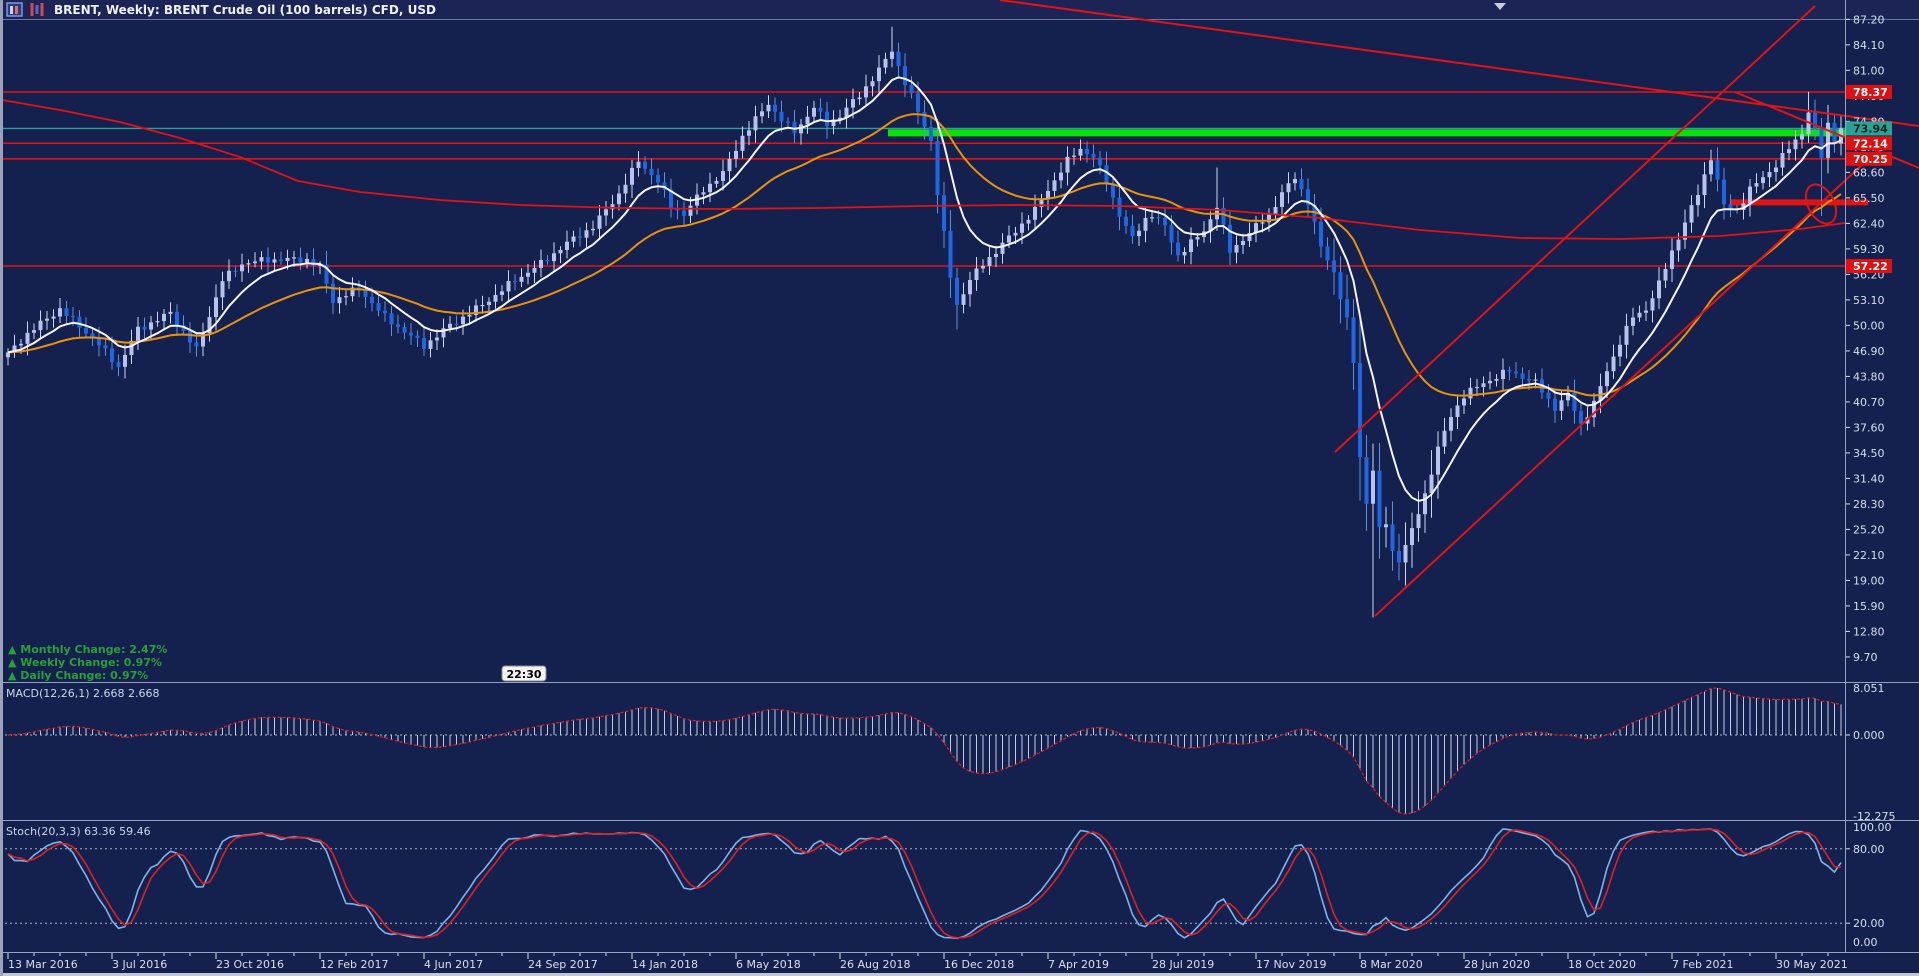 The image size is (1919, 976). I want to click on time-tick-label: 3 Jul 2016, so click(139, 964).